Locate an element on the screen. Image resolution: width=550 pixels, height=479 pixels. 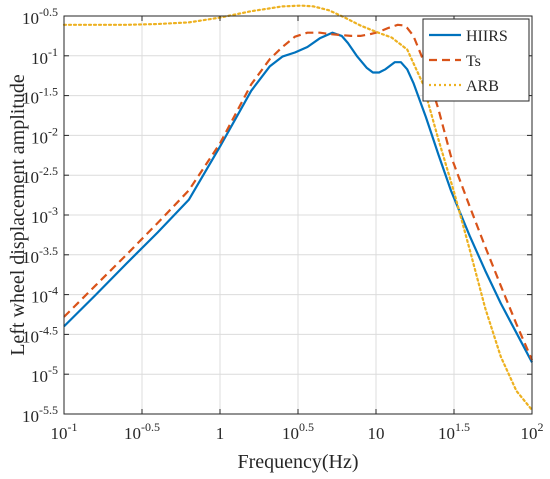
y-tick-label: 10-0.5 is located at coordinates (40, 16).